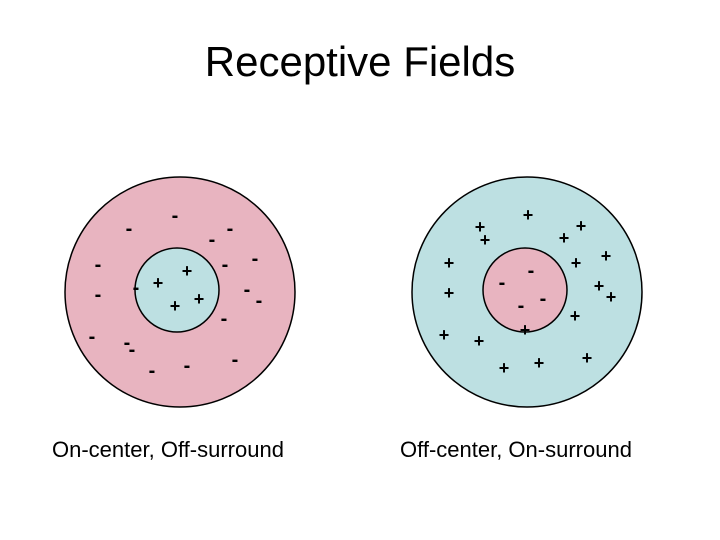 The image size is (720, 540). I want to click on diagram-title: Receptive Fields, so click(360, 61).